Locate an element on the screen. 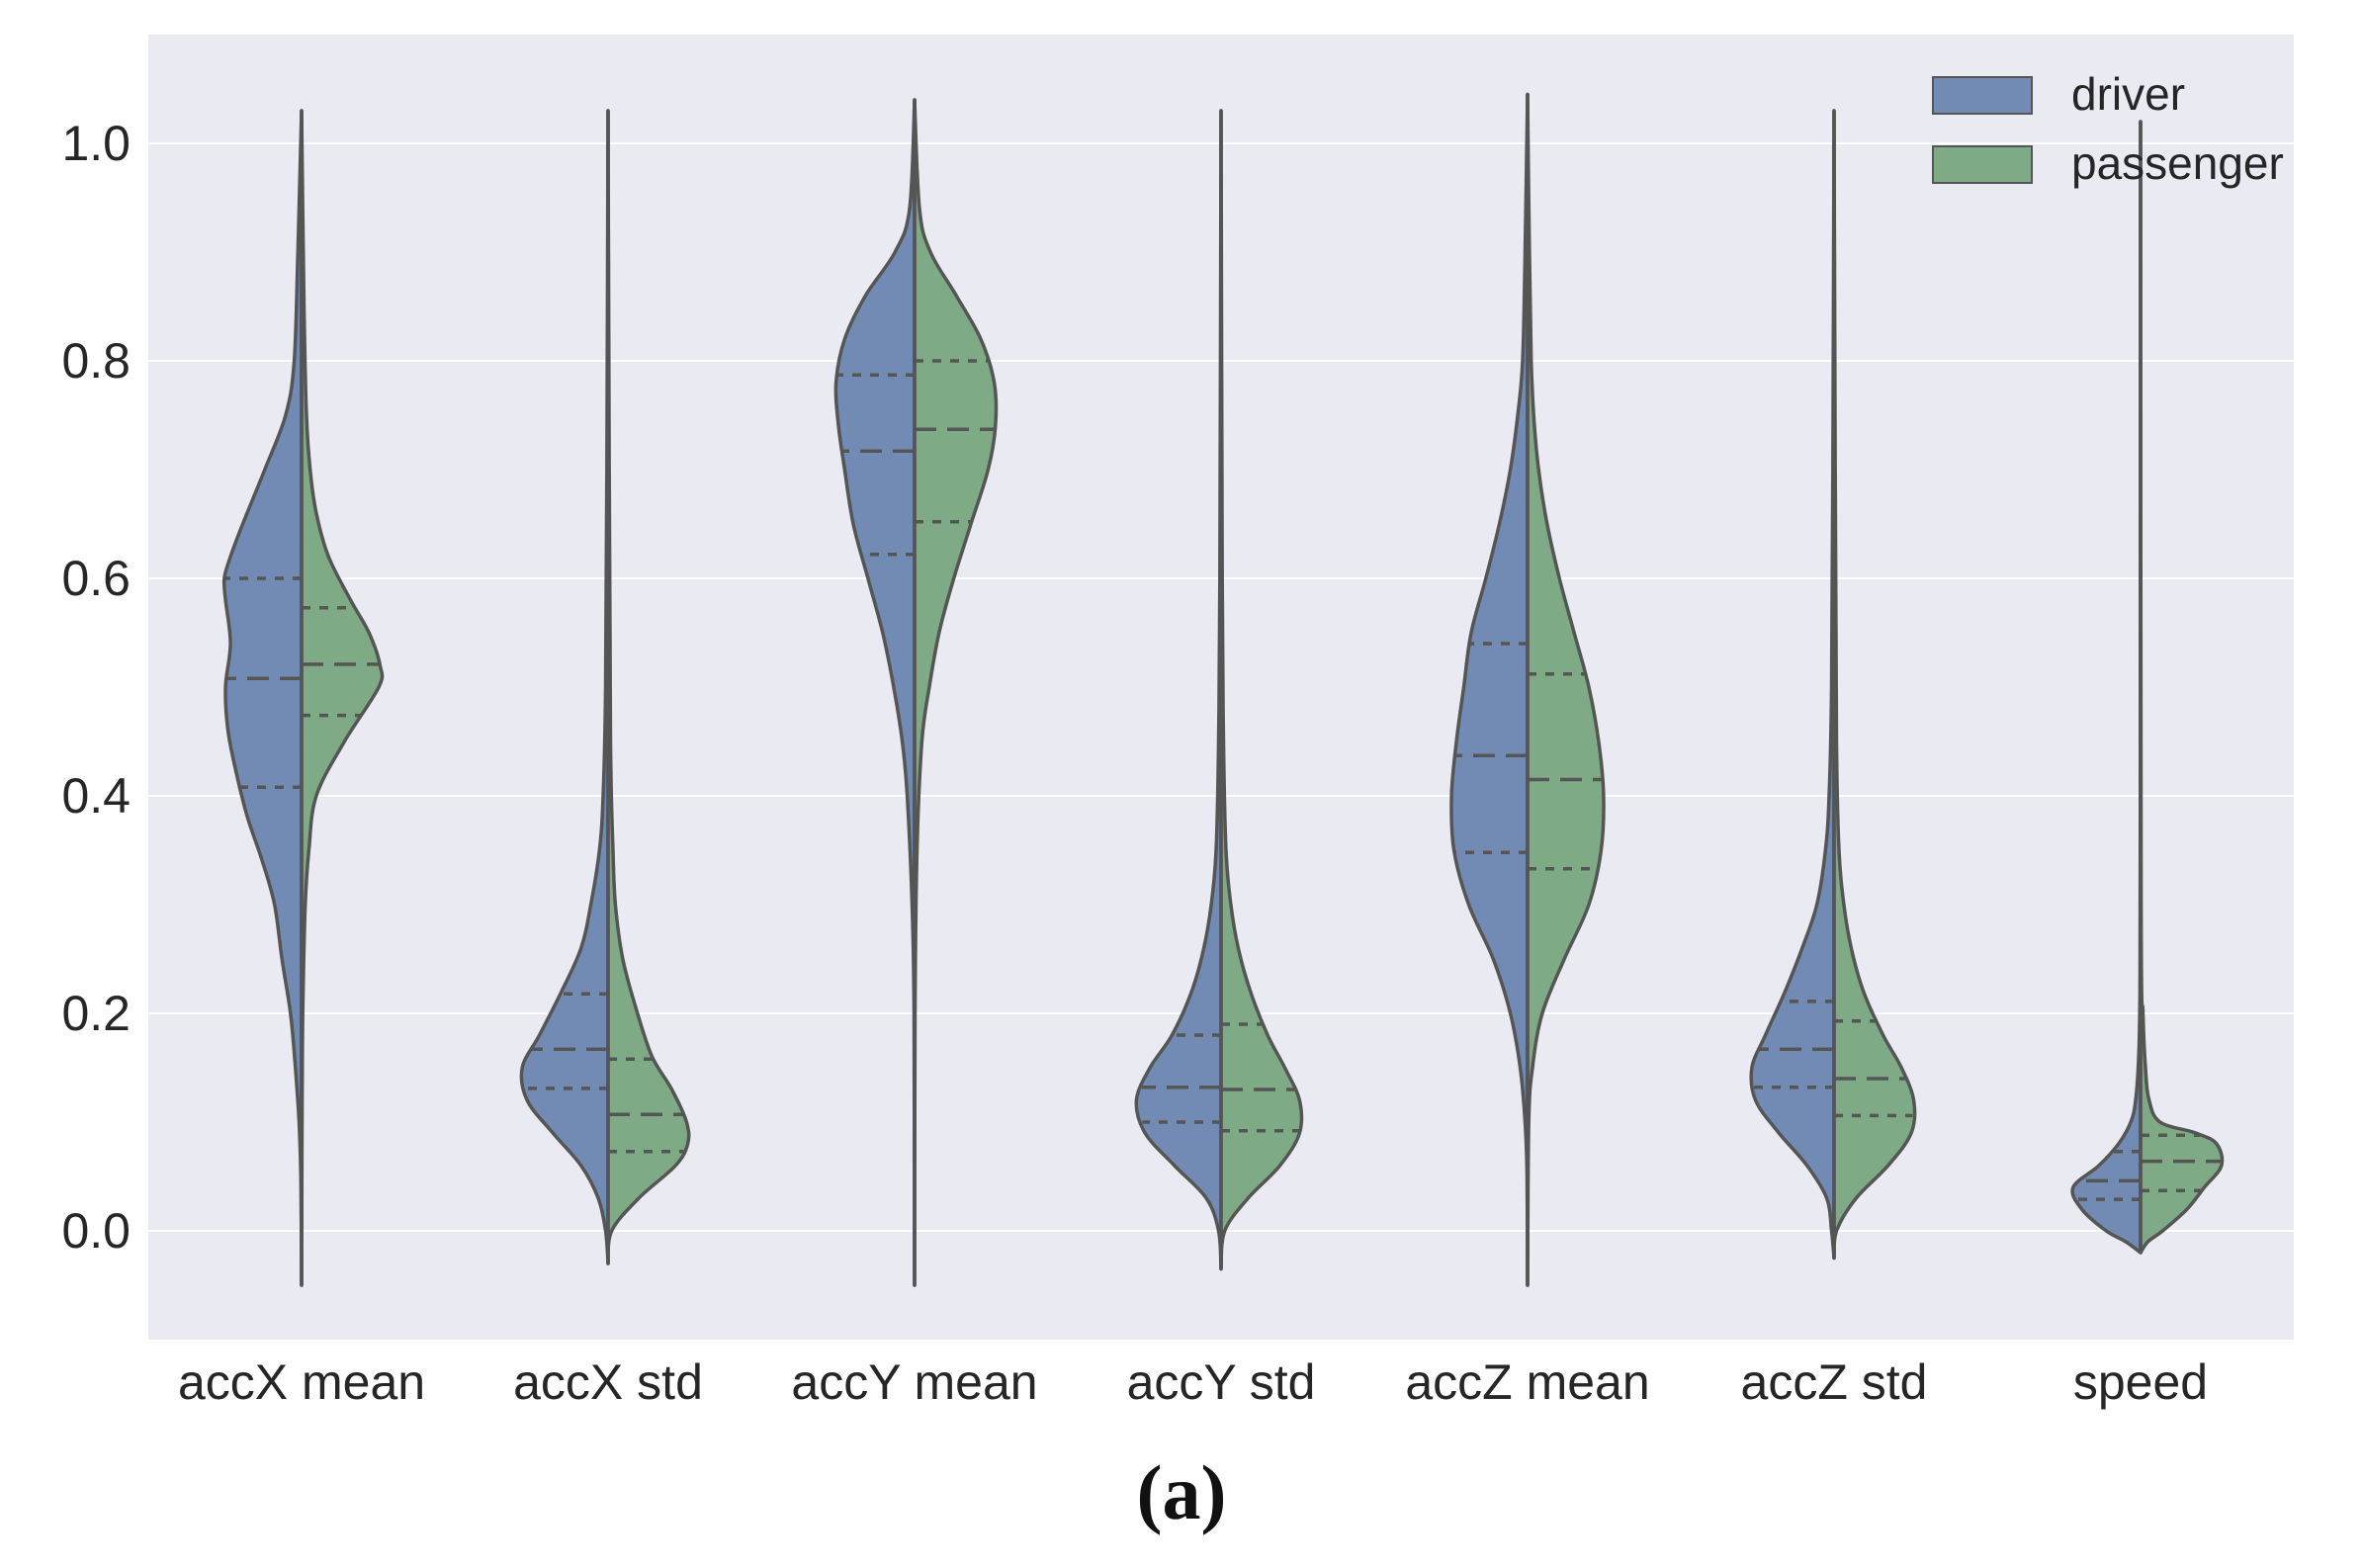 The image size is (2363, 1568). legend-swatch-passenger is located at coordinates (1982, 164).